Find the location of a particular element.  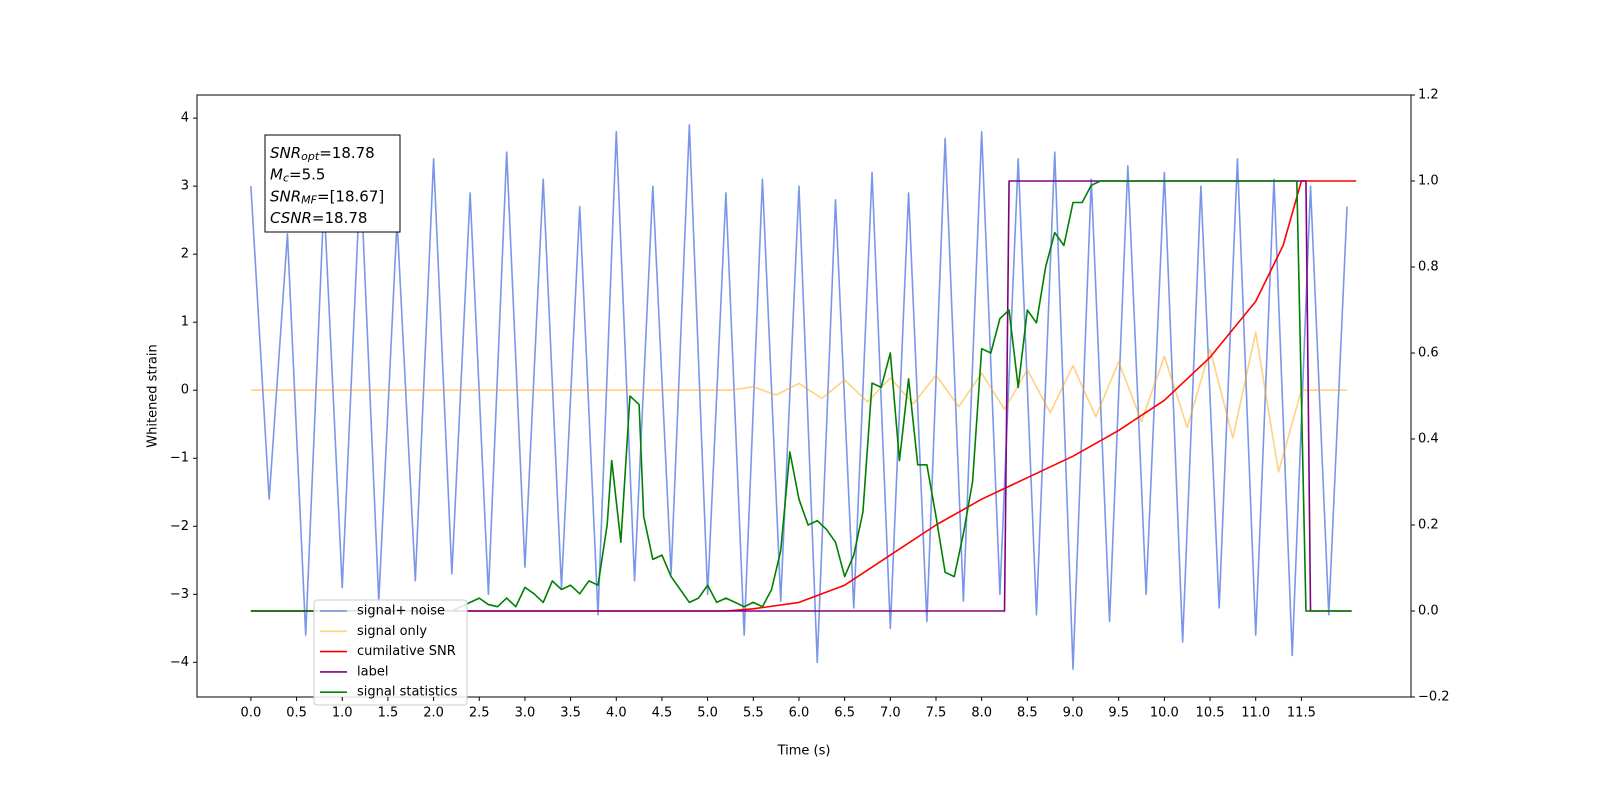

x-tick-label: 7.0 is located at coordinates (890, 713).